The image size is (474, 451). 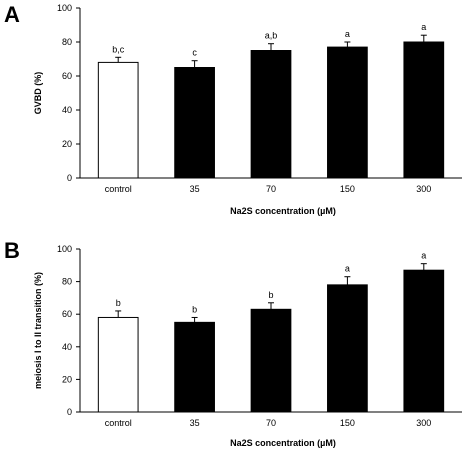 I want to click on significance-label: b,c, so click(x=118, y=49).